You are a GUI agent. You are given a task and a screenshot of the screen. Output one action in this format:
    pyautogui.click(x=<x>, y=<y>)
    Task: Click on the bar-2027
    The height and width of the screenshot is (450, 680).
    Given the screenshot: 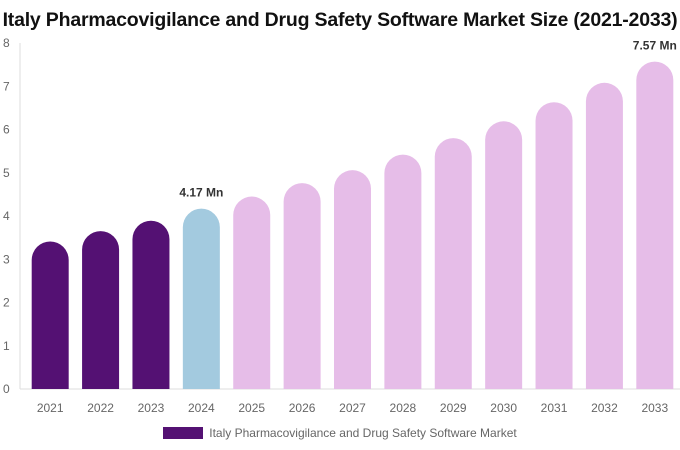 What is the action you would take?
    pyautogui.click(x=352, y=279)
    